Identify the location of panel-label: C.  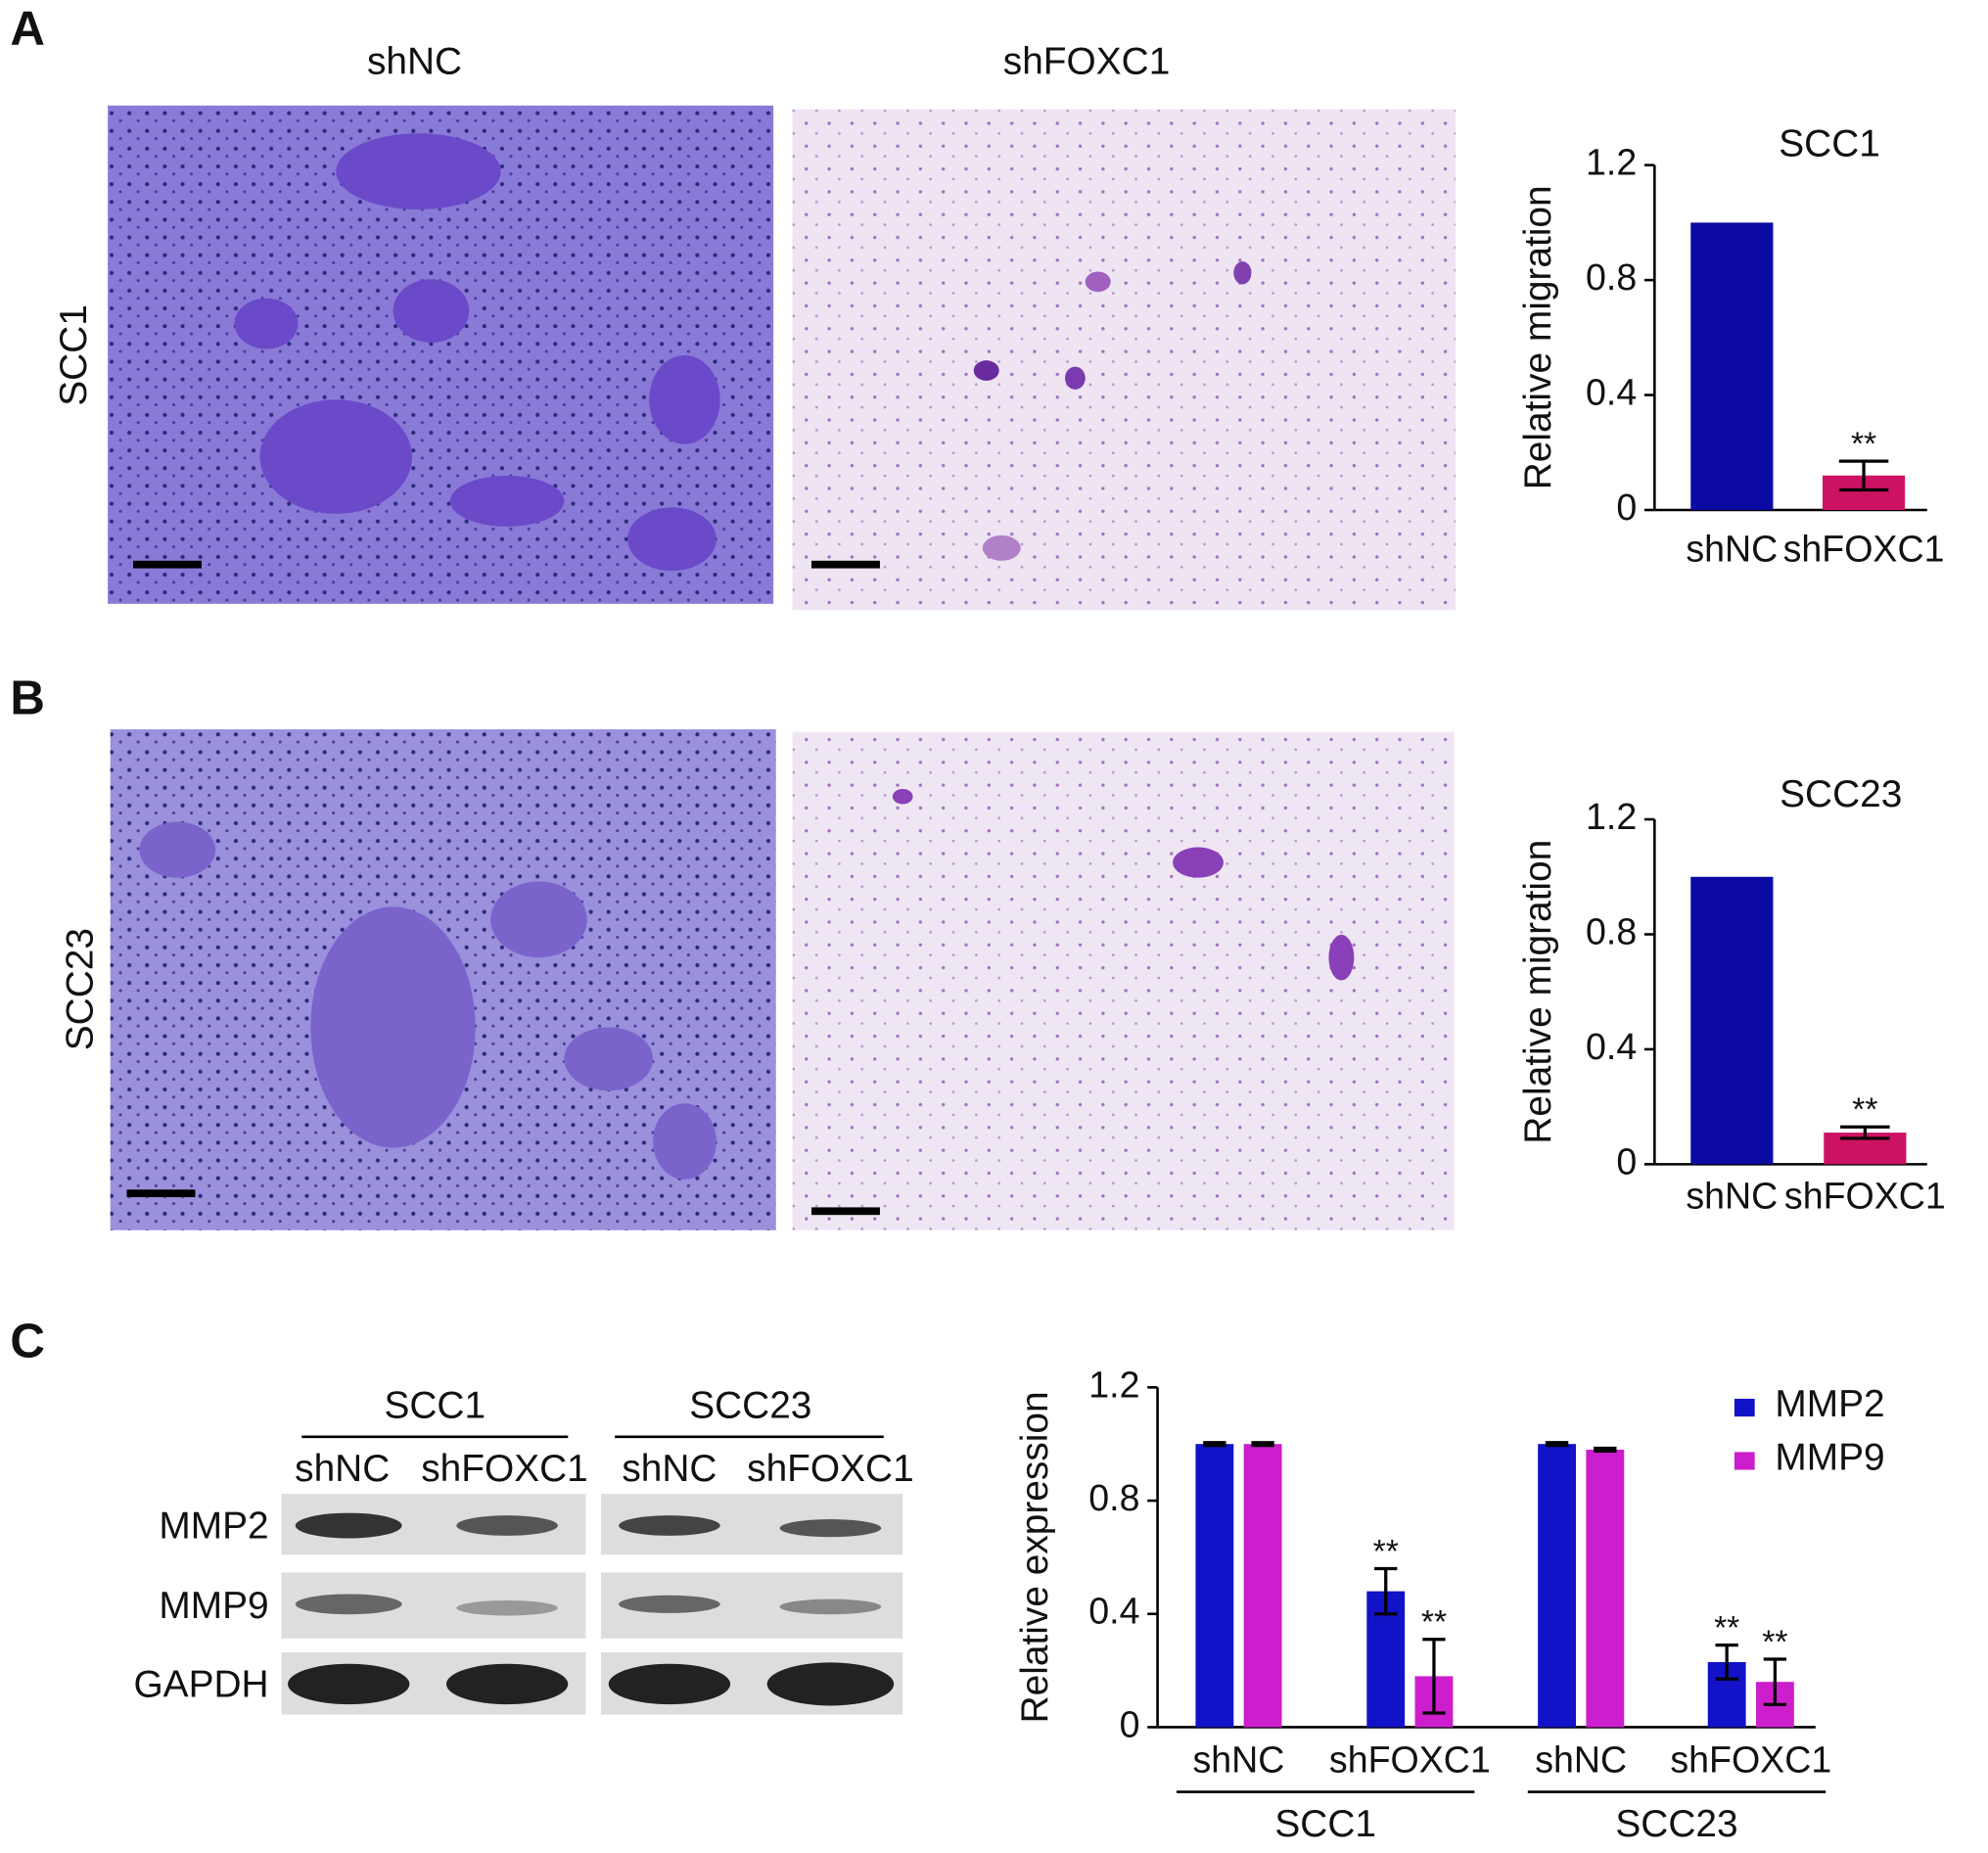
(27, 1340).